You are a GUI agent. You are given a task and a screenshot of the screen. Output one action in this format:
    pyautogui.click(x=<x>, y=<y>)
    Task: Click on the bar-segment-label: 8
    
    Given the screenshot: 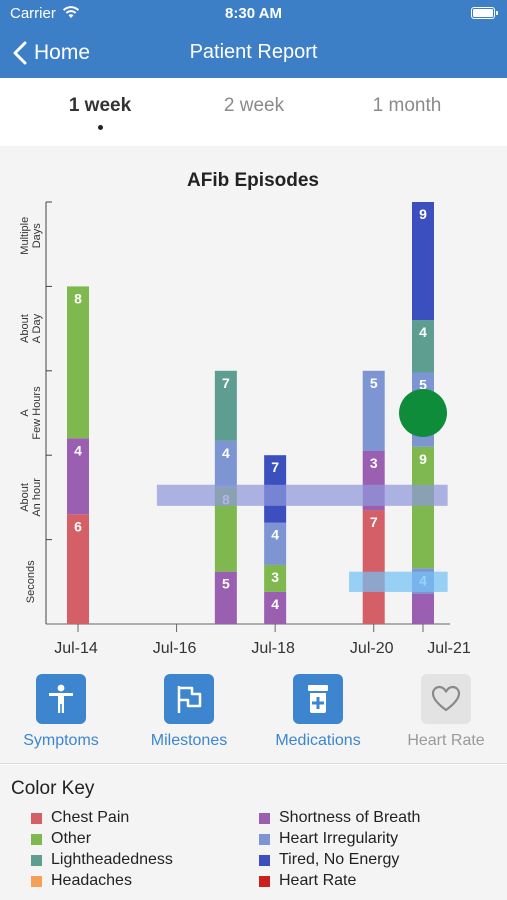 What is the action you would take?
    pyautogui.click(x=78, y=298)
    